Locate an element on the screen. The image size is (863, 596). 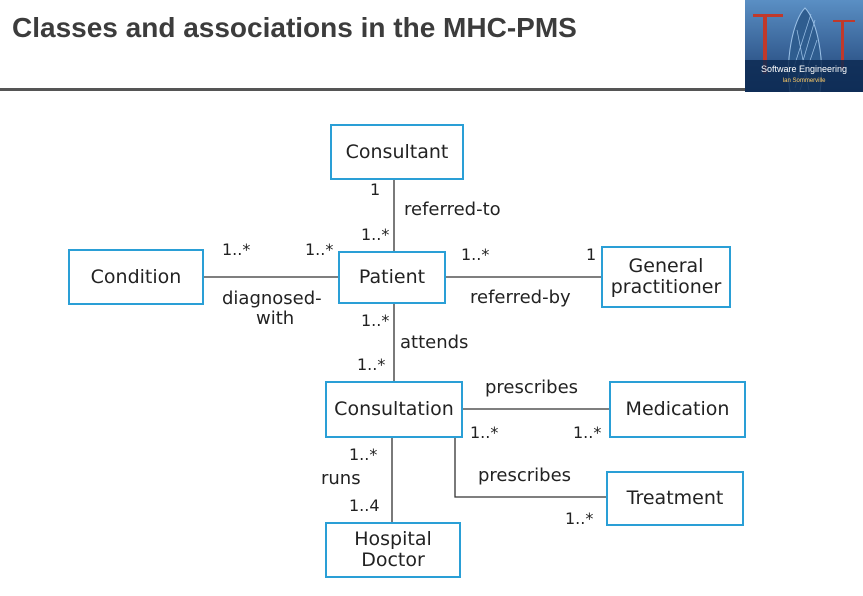
page-title: Classes and associations in the MHC-PMS is located at coordinates (294, 27).